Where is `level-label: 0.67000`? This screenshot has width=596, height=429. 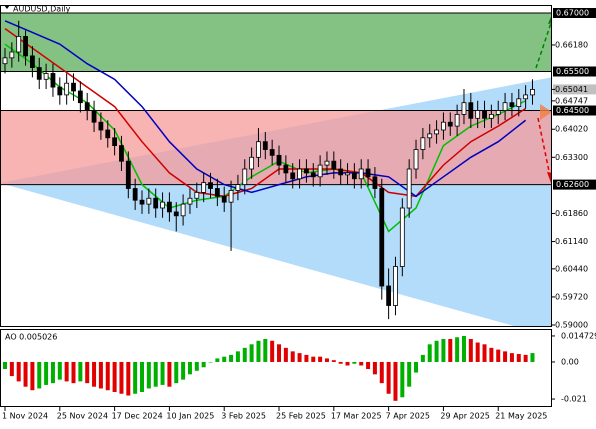 level-label: 0.67000 is located at coordinates (572, 12).